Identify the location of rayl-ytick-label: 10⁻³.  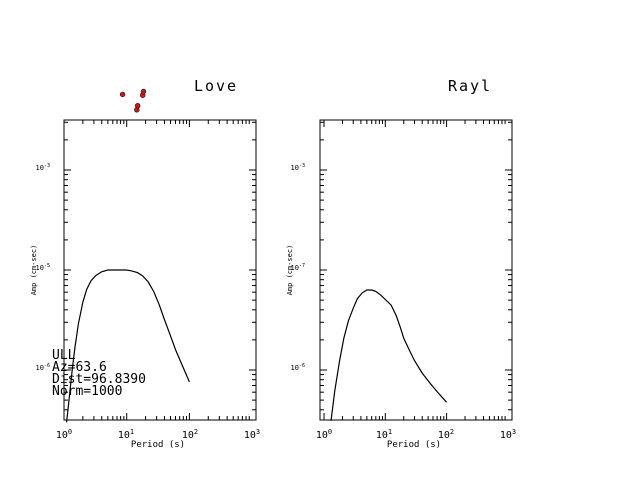
(298, 167).